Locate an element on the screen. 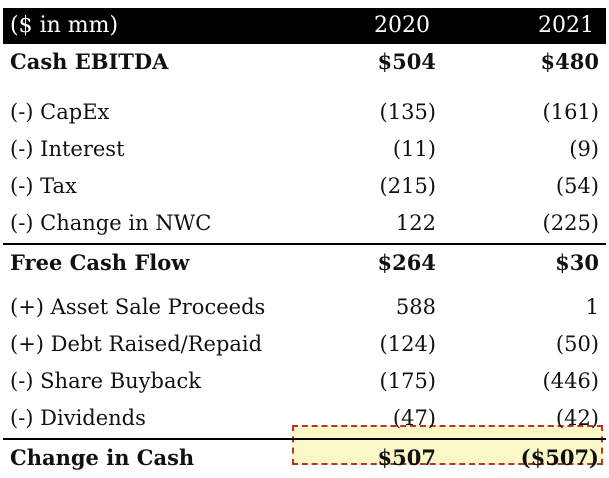 The width and height of the screenshot is (609, 478). row-value-2021: (446) is located at coordinates (570, 381).